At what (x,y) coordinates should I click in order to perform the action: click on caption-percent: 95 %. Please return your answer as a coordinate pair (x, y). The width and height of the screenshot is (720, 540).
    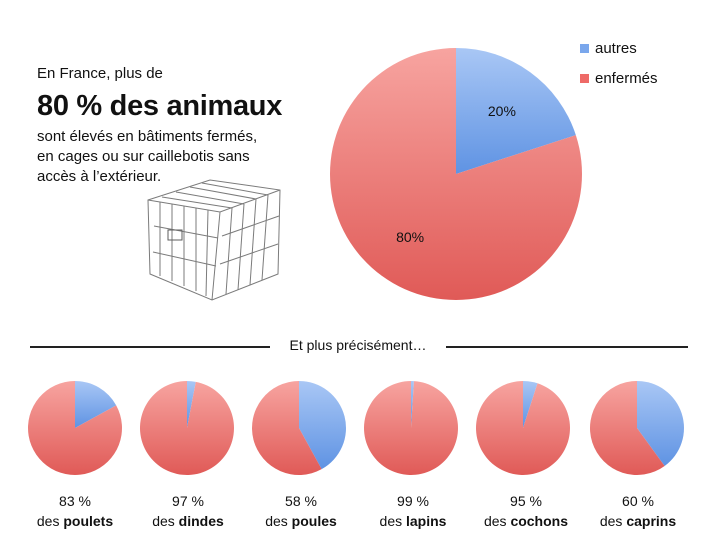
    Looking at the image, I should click on (526, 501).